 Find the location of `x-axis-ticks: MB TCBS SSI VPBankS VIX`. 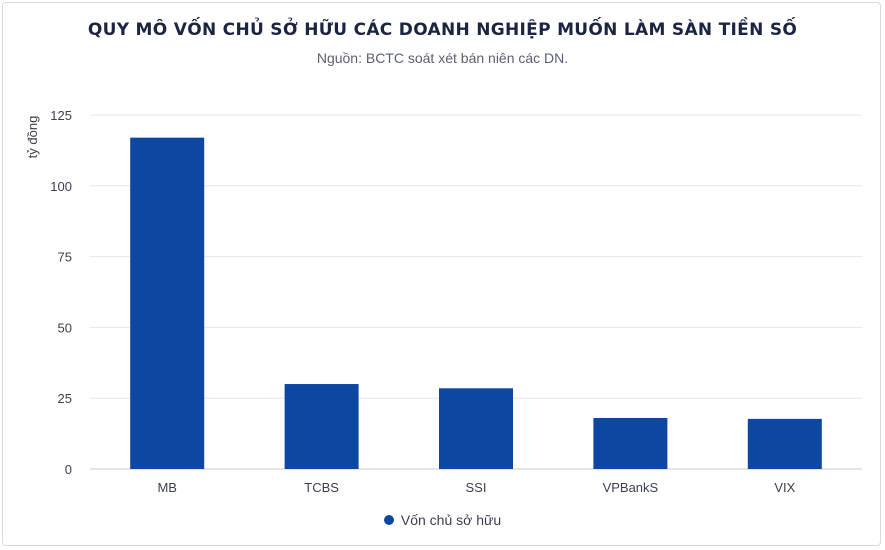

x-axis-ticks: MB TCBS SSI VPBankS VIX is located at coordinates (476, 487).